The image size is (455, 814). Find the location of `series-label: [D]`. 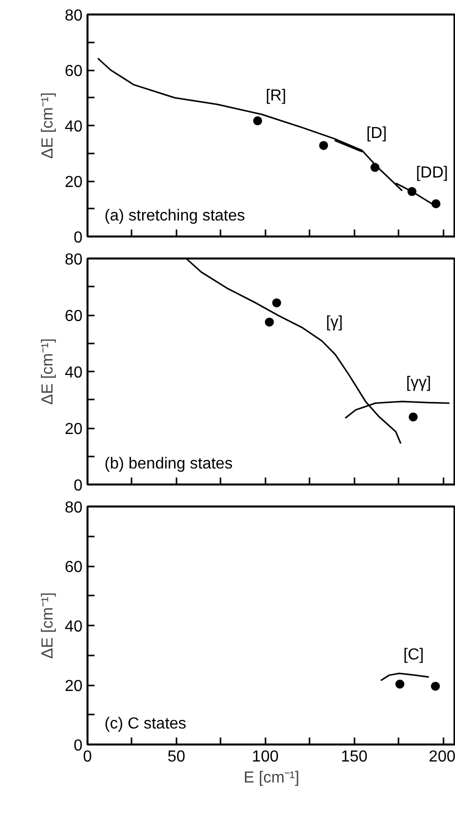

series-label: [D] is located at coordinates (376, 133).